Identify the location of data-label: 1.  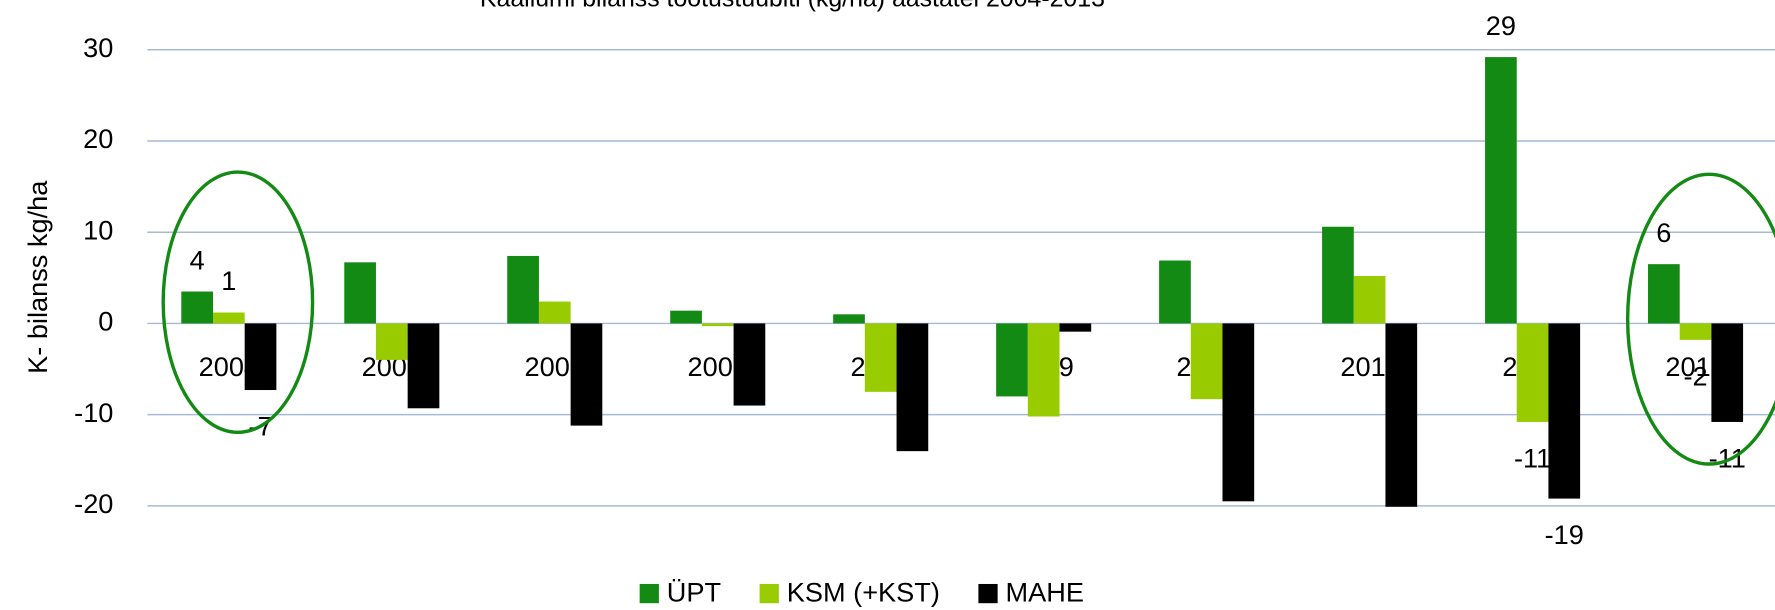
(228, 280).